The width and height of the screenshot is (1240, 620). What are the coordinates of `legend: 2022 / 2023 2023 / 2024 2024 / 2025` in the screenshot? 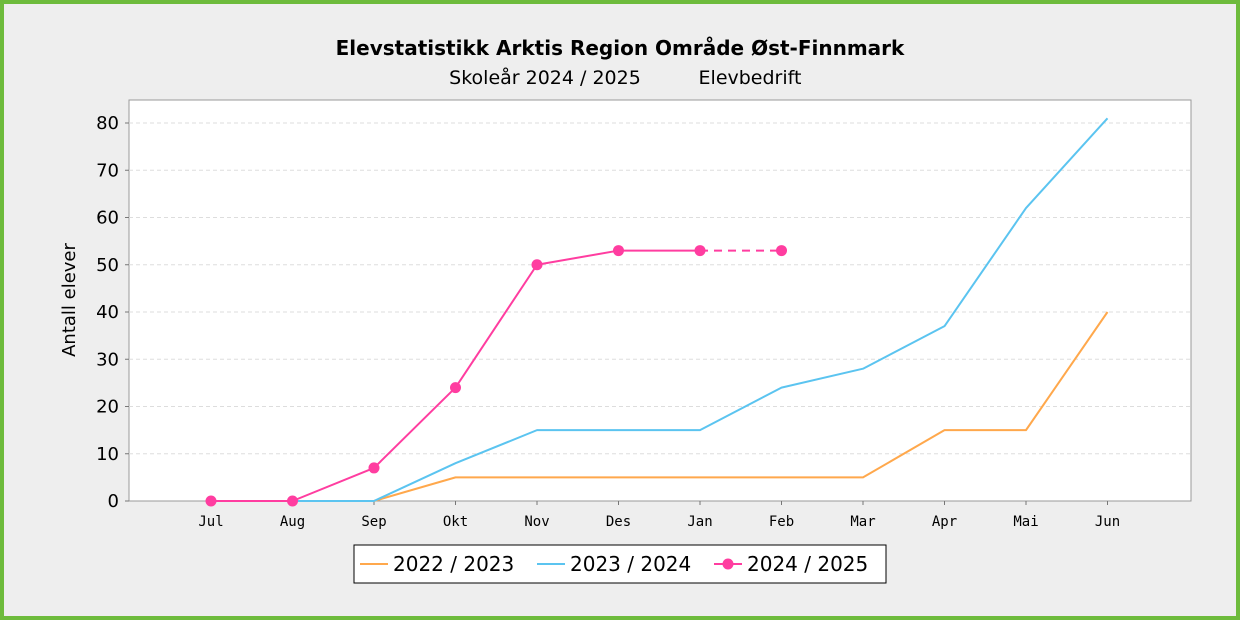 It's located at (620, 564).